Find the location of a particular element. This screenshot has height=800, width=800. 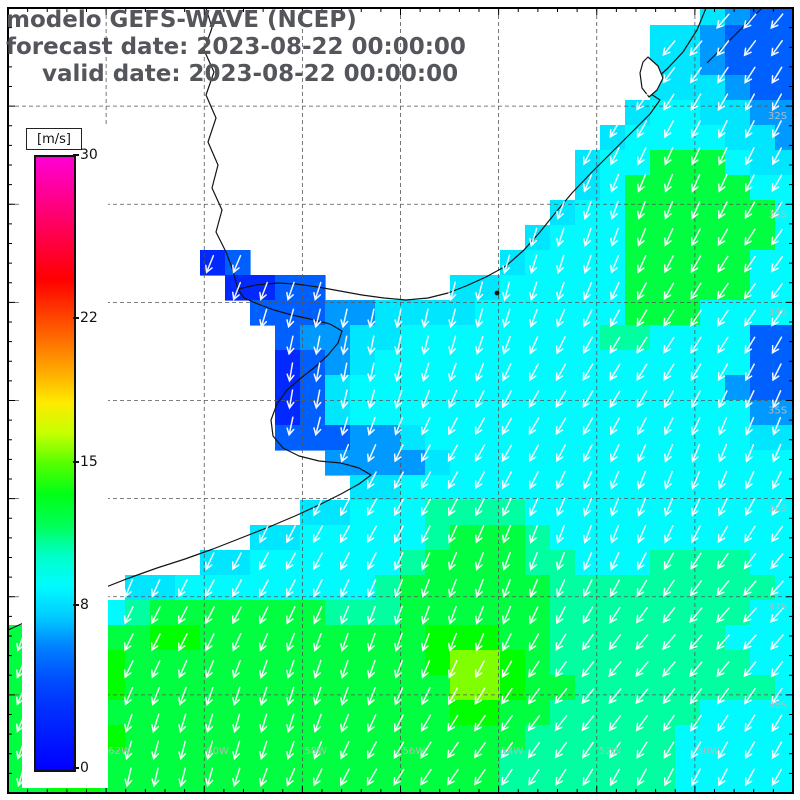

lon-label: 52W is located at coordinates (610, 751).